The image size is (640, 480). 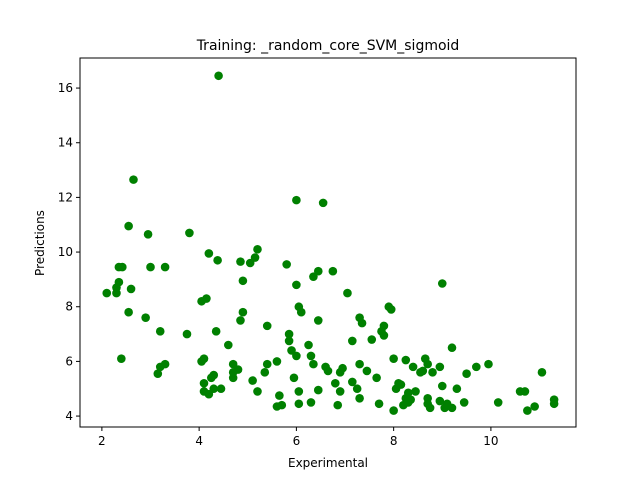 What do you see at coordinates (65, 197) in the screenshot?
I see `y-tick-label: 12` at bounding box center [65, 197].